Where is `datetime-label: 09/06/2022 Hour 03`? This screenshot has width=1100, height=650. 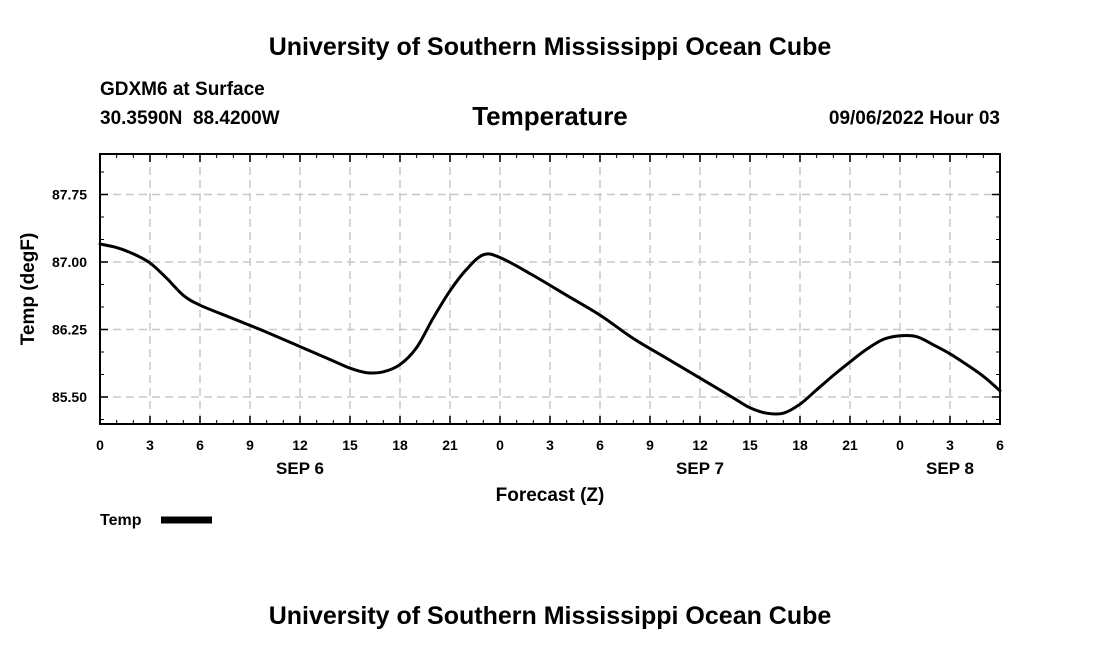 datetime-label: 09/06/2022 Hour 03 is located at coordinates (914, 118).